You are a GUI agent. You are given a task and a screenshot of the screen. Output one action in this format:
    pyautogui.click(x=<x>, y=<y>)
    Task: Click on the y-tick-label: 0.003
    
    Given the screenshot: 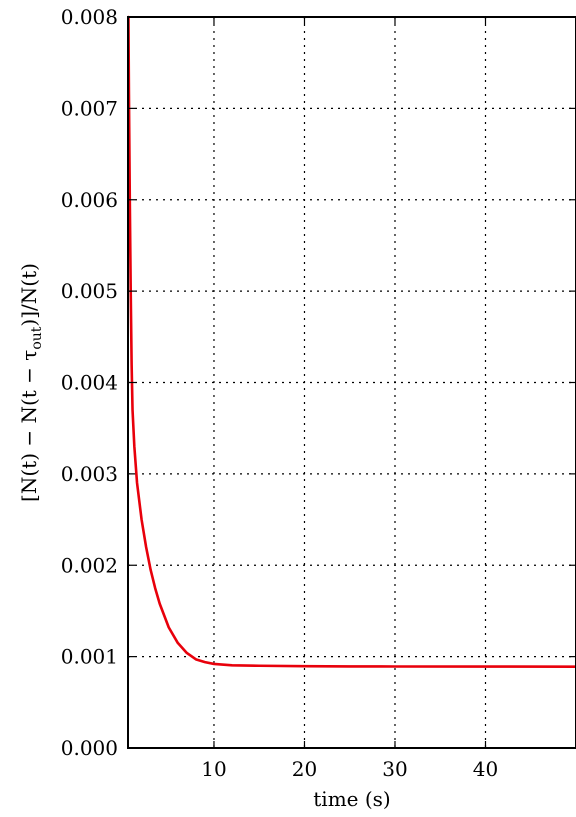 What is the action you would take?
    pyautogui.click(x=89, y=474)
    